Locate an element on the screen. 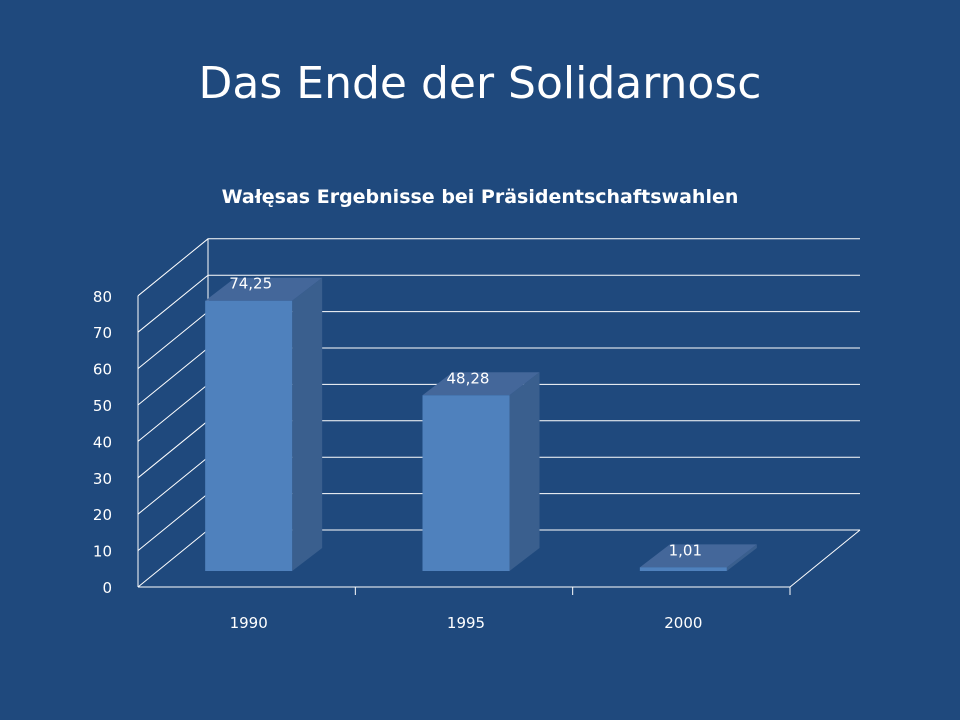 The width and height of the screenshot is (960, 720). floor-edge is located at coordinates (825, 558).